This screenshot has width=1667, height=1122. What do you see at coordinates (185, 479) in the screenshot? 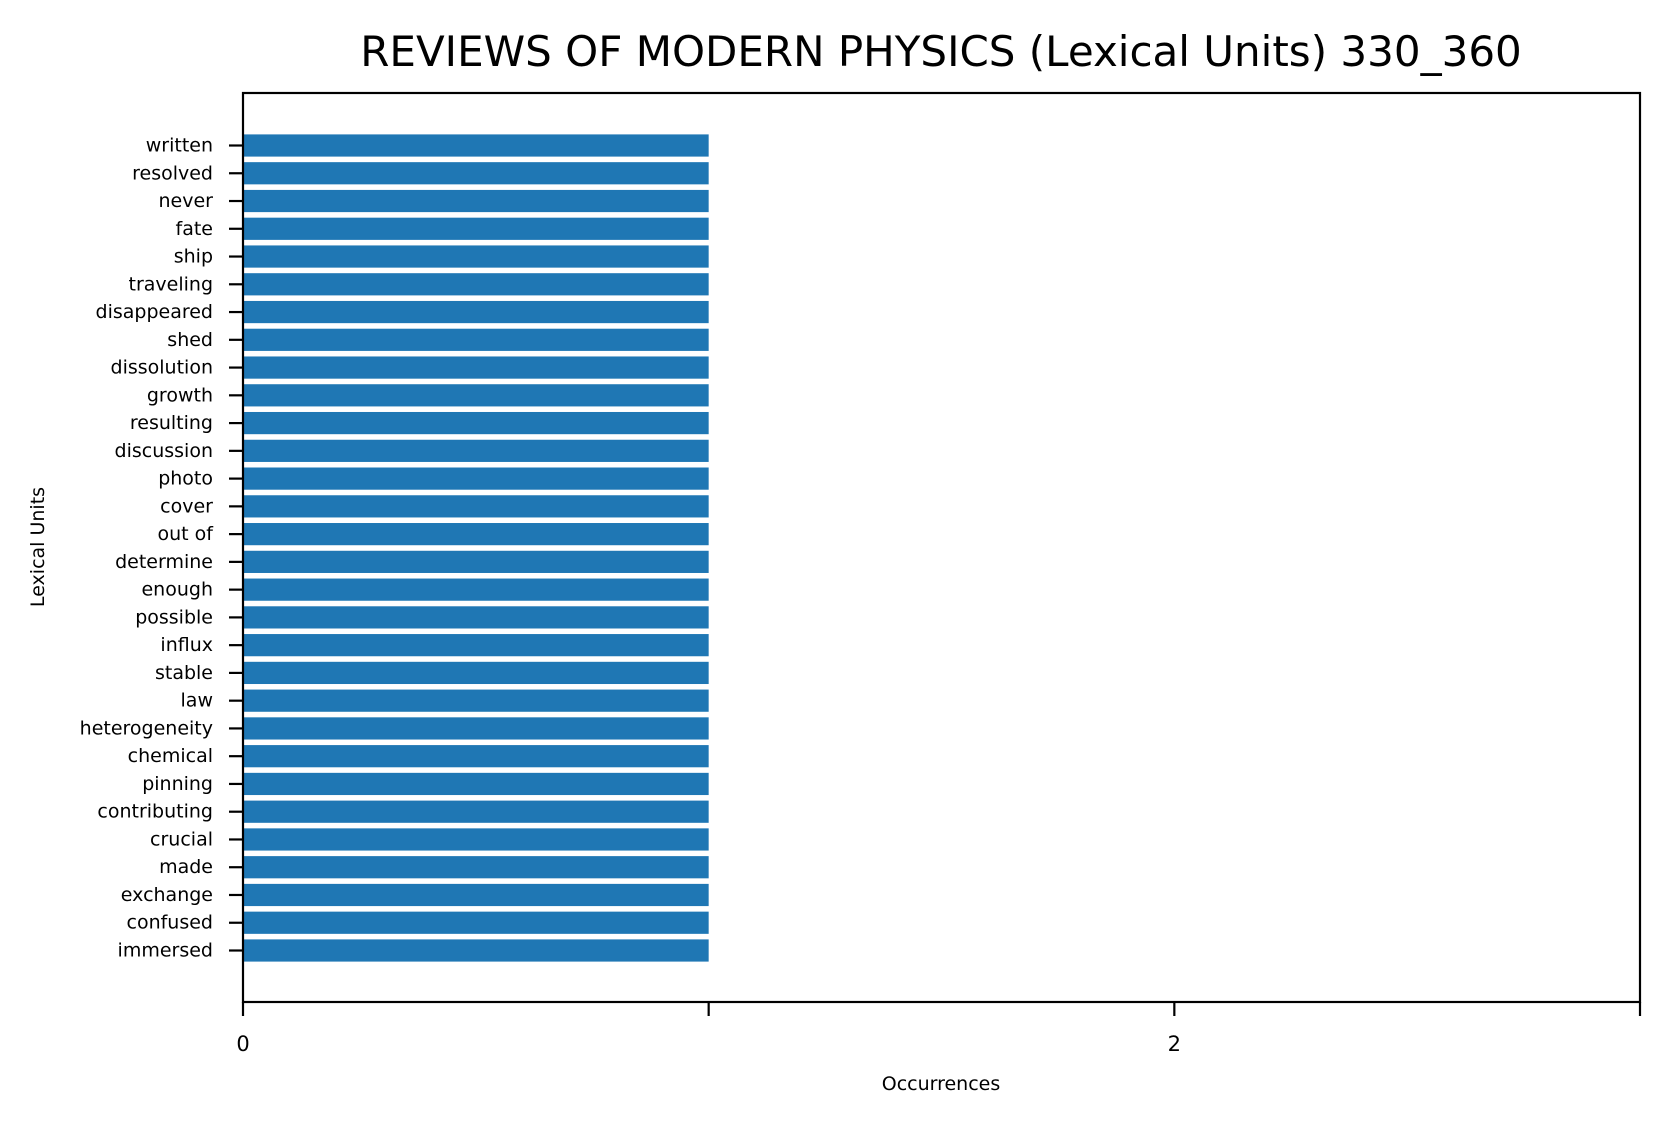
I see `y-tick-label: photo` at bounding box center [185, 479].